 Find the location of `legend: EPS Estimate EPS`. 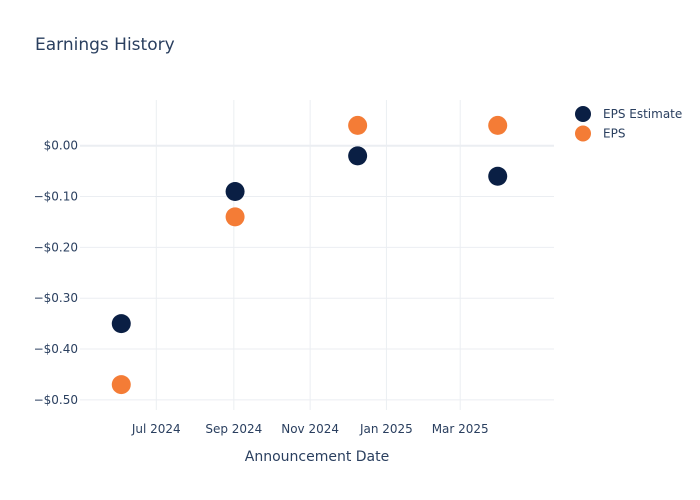

legend: EPS Estimate EPS is located at coordinates (628, 124).